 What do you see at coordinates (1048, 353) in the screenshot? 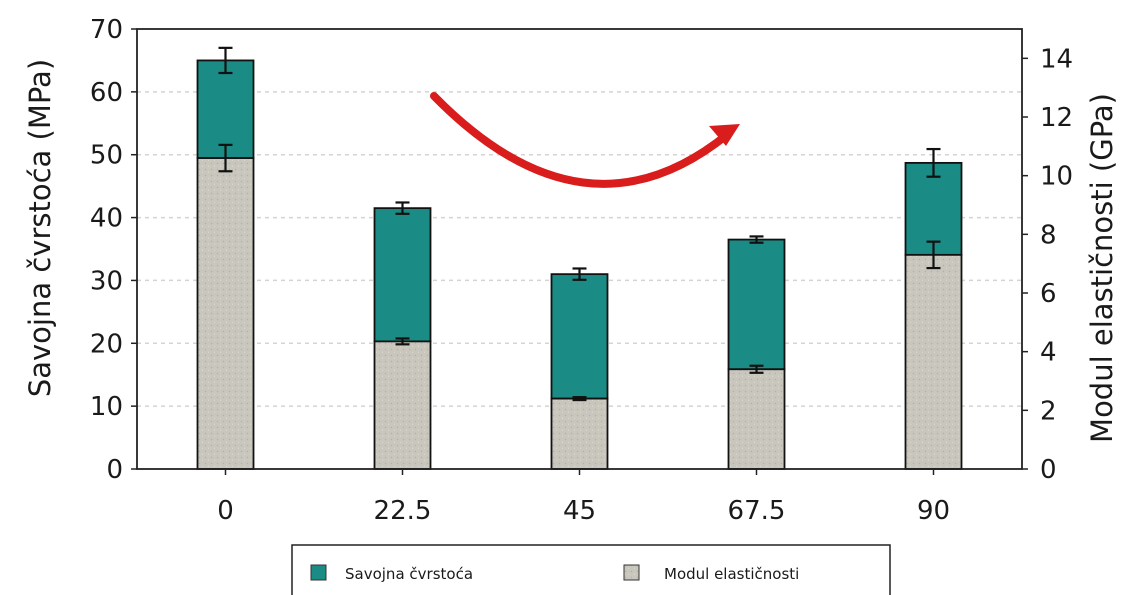
I see `y-tick-label-right: 4` at bounding box center [1048, 353].